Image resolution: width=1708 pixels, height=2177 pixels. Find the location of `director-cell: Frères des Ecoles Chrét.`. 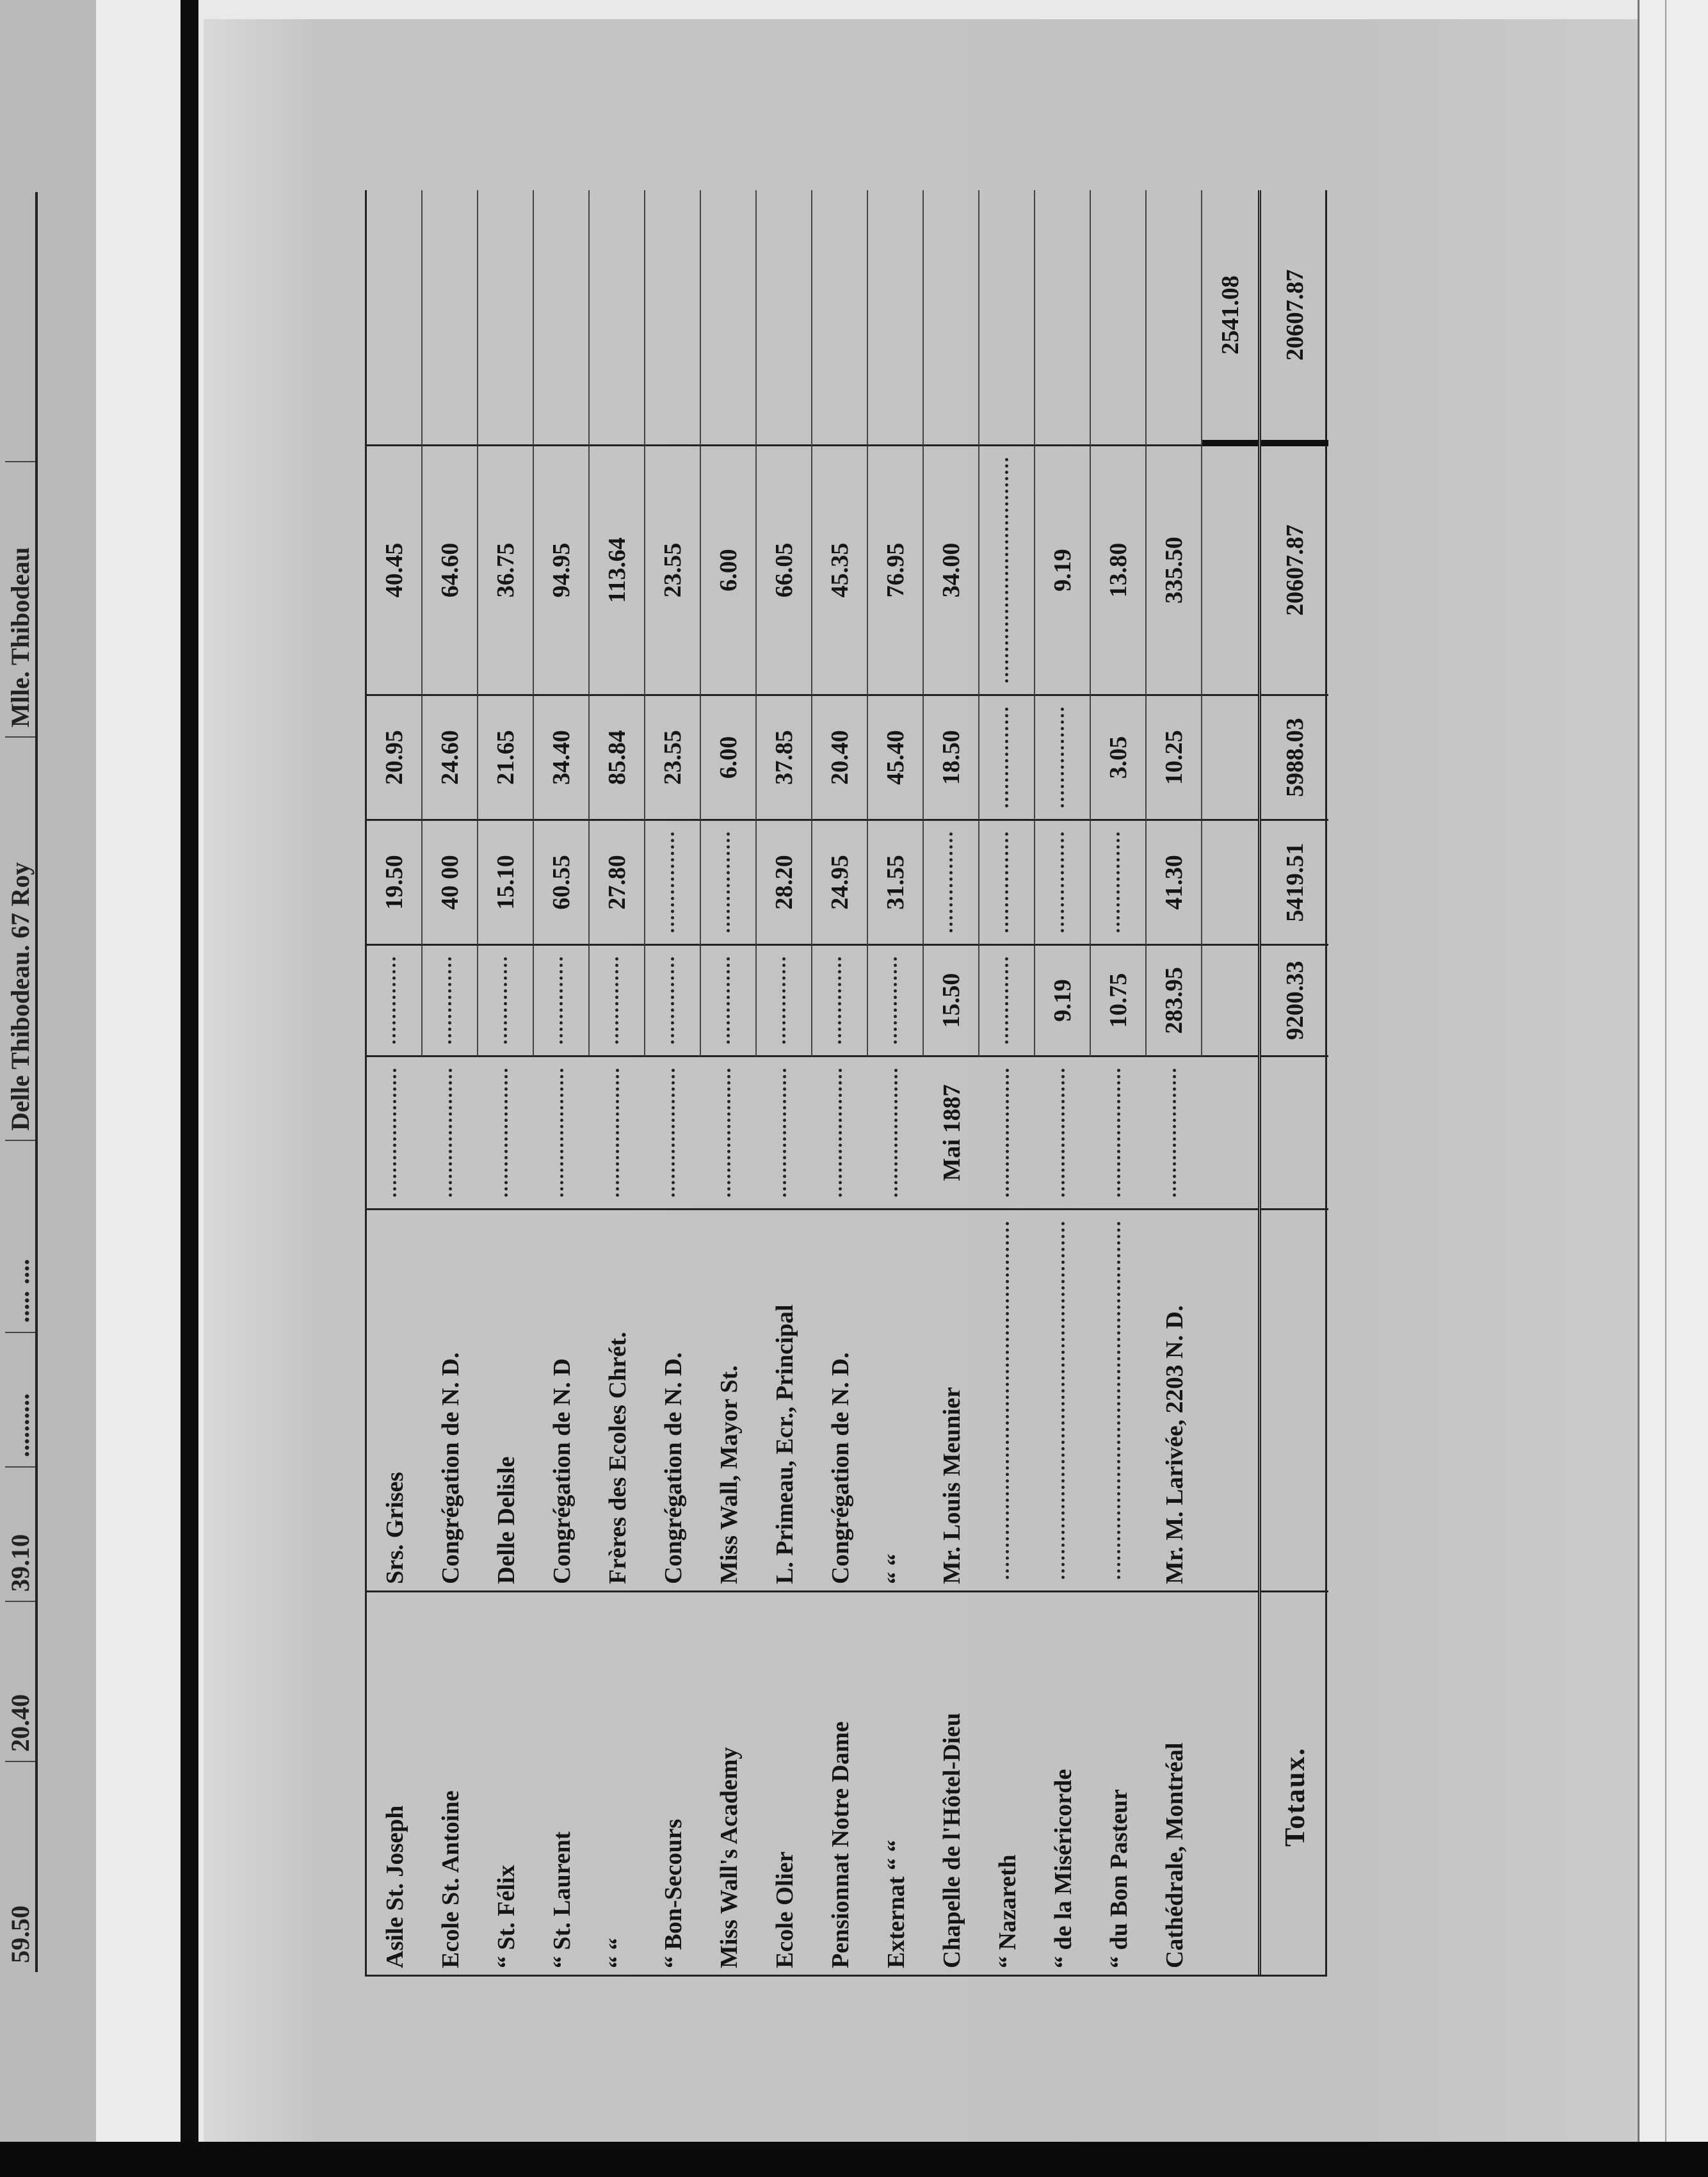

director-cell: Frères des Ecoles Chrét. is located at coordinates (617, 1401).